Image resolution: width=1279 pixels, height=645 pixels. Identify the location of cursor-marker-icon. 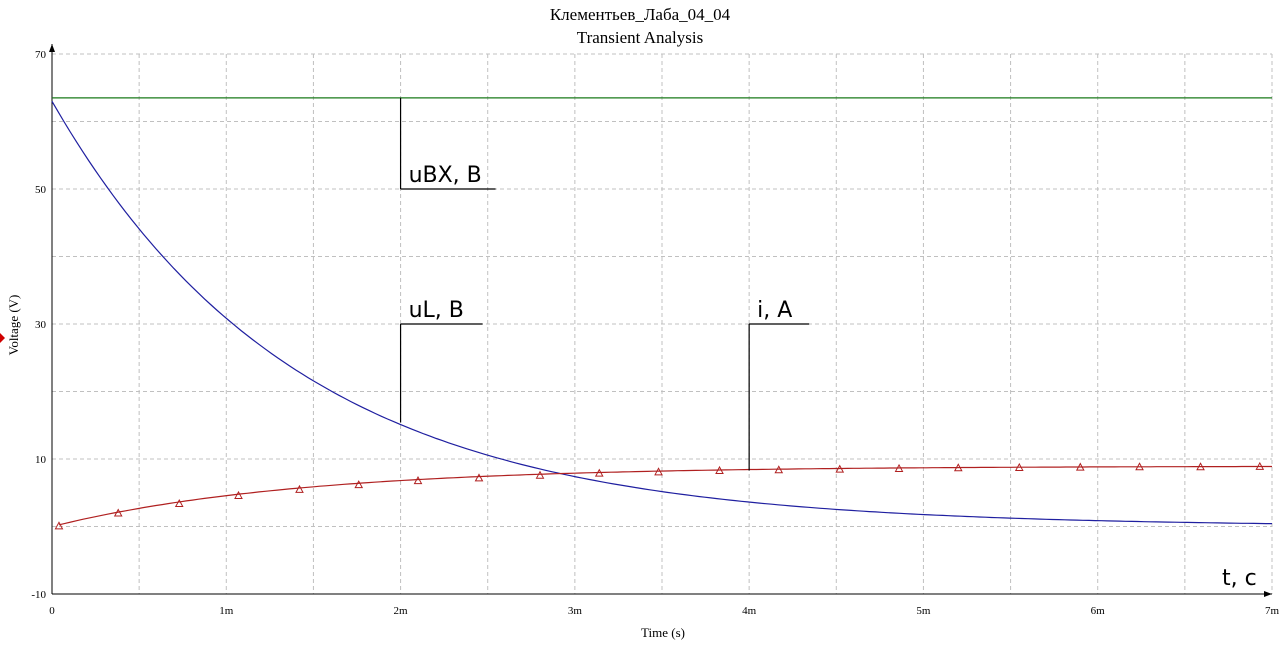
(2, 338).